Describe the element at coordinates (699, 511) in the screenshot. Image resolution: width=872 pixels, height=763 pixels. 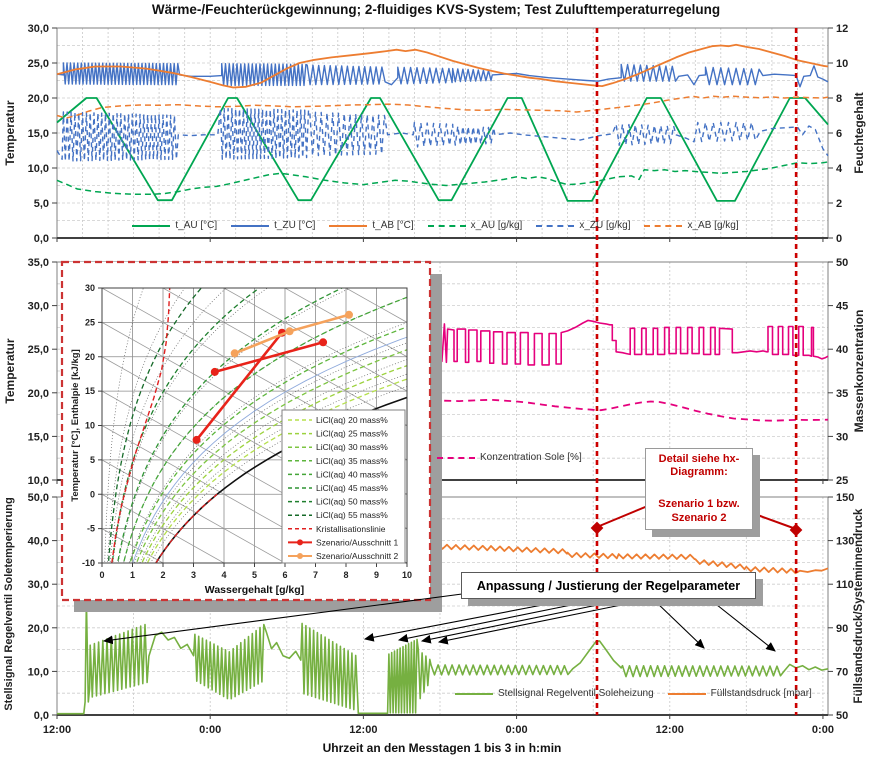
I see `annotation-detail-line2: Szenario 1 bzw. Szenario 2` at that location.